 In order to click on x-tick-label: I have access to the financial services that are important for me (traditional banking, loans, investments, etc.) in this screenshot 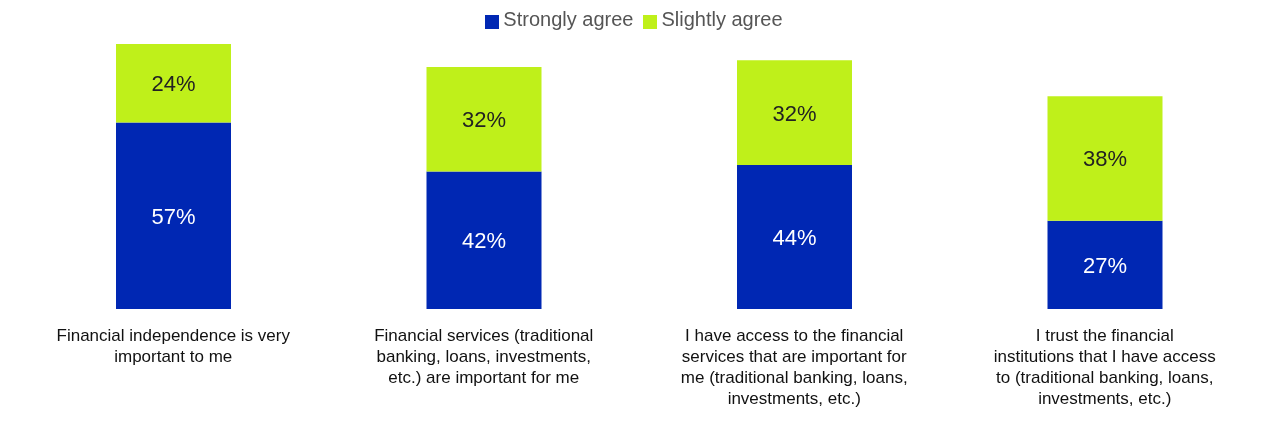, I will do `click(794, 367)`.